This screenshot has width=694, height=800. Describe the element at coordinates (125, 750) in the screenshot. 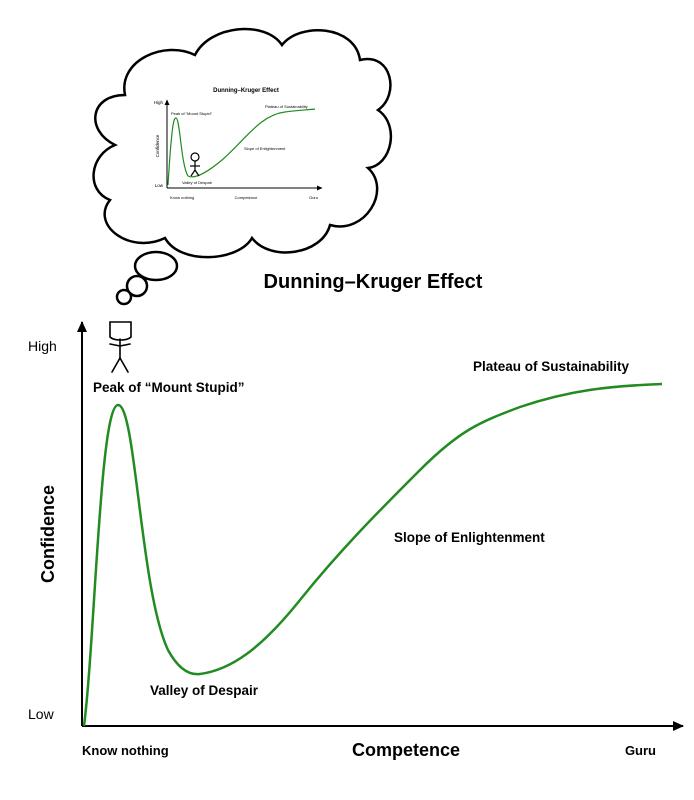

I see `x-start-label: Know nothing` at that location.